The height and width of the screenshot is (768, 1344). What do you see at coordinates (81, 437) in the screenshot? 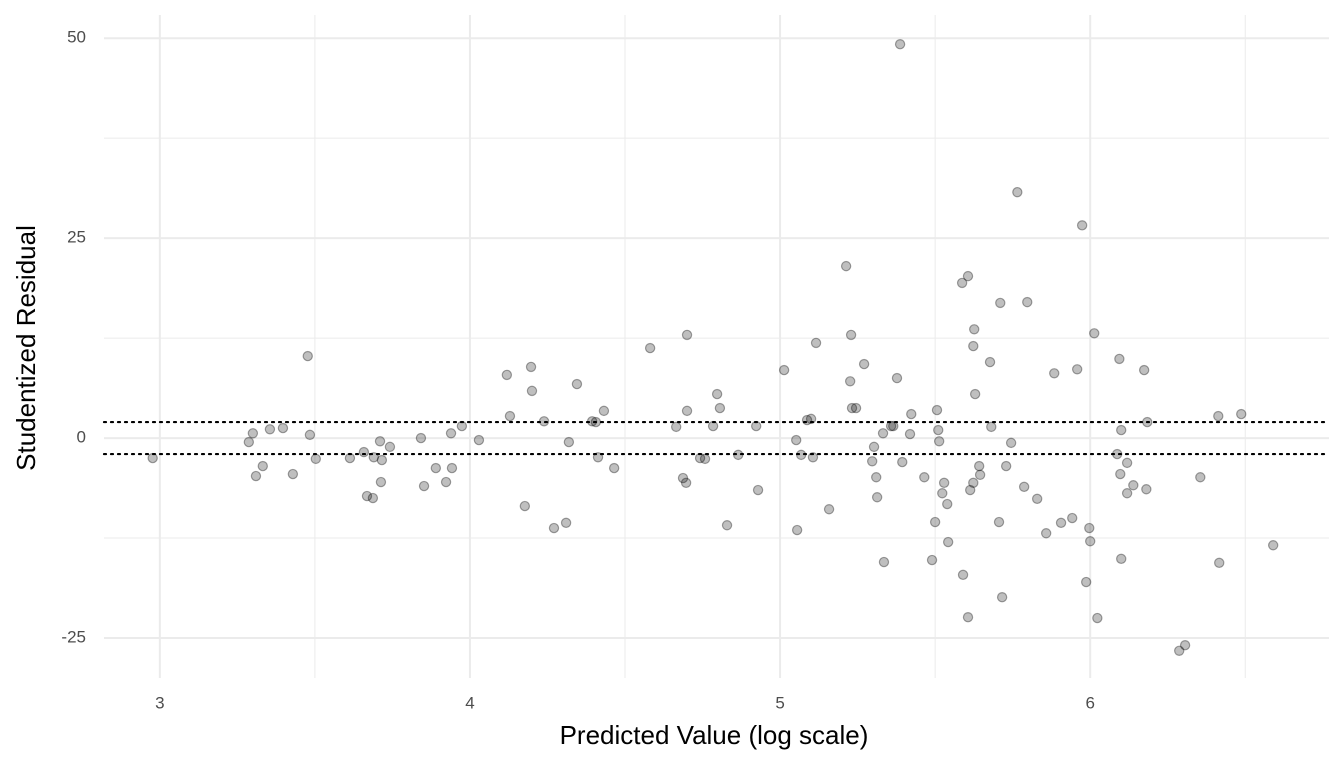
I see `y-tick-label: 0` at bounding box center [81, 437].